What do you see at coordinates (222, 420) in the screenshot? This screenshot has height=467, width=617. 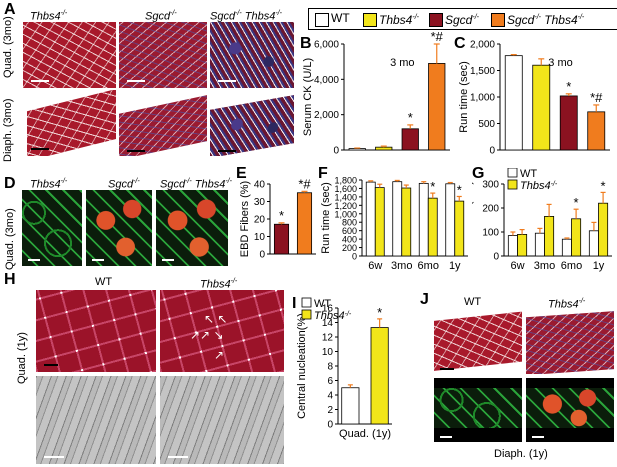 I see `h-thbs4-em-image` at bounding box center [222, 420].